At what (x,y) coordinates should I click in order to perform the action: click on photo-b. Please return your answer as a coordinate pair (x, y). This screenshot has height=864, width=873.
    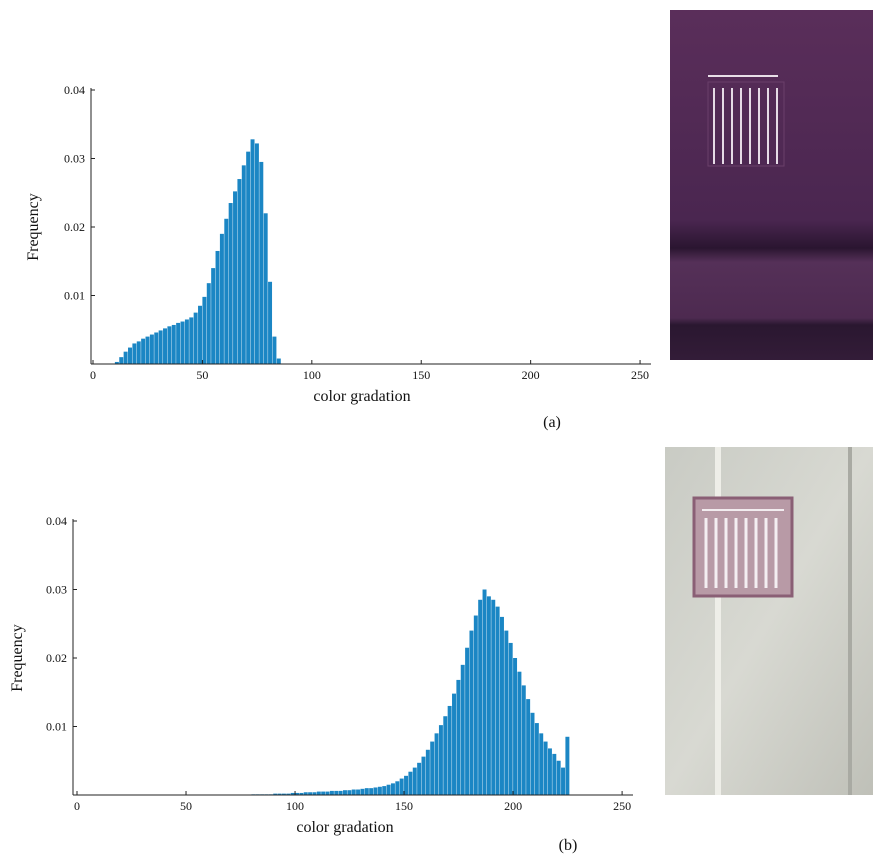
    Looking at the image, I should click on (769, 621).